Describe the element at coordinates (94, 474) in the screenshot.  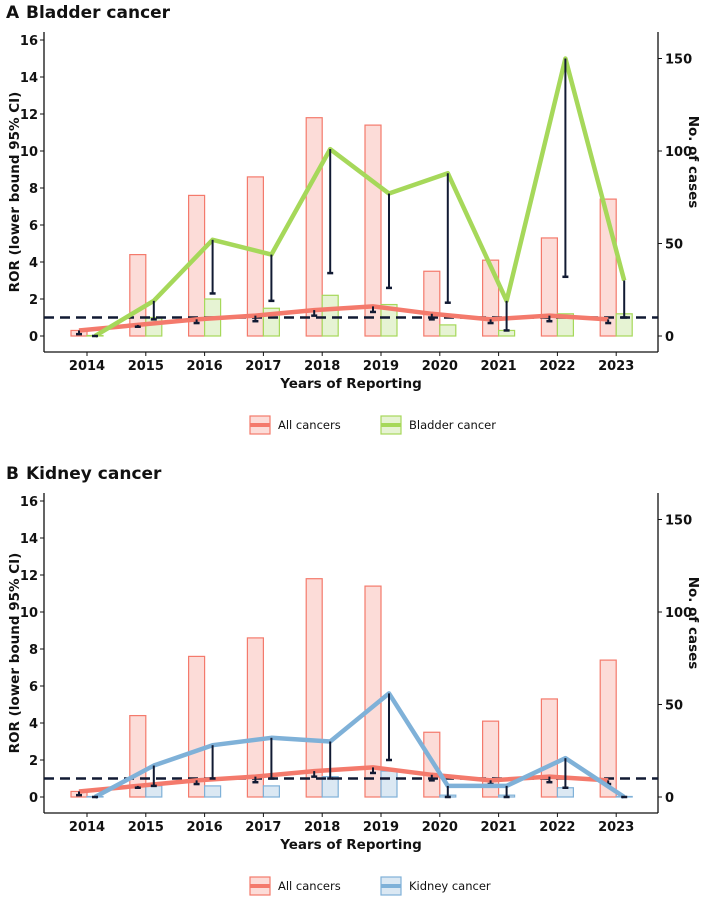
I see `chart-title: Kidney cancer` at that location.